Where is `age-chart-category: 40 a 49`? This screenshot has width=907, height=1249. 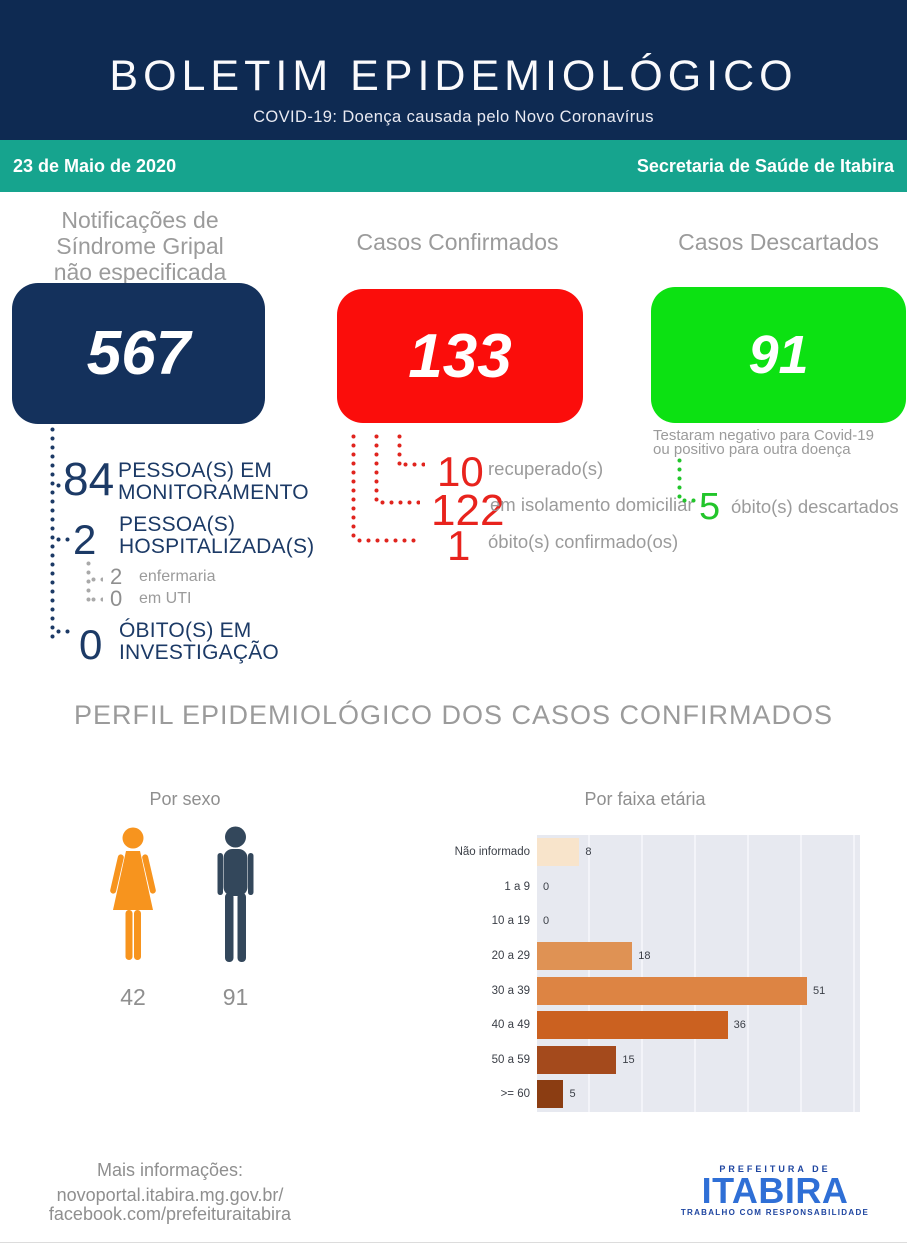 age-chart-category: 40 a 49 is located at coordinates (510, 1025).